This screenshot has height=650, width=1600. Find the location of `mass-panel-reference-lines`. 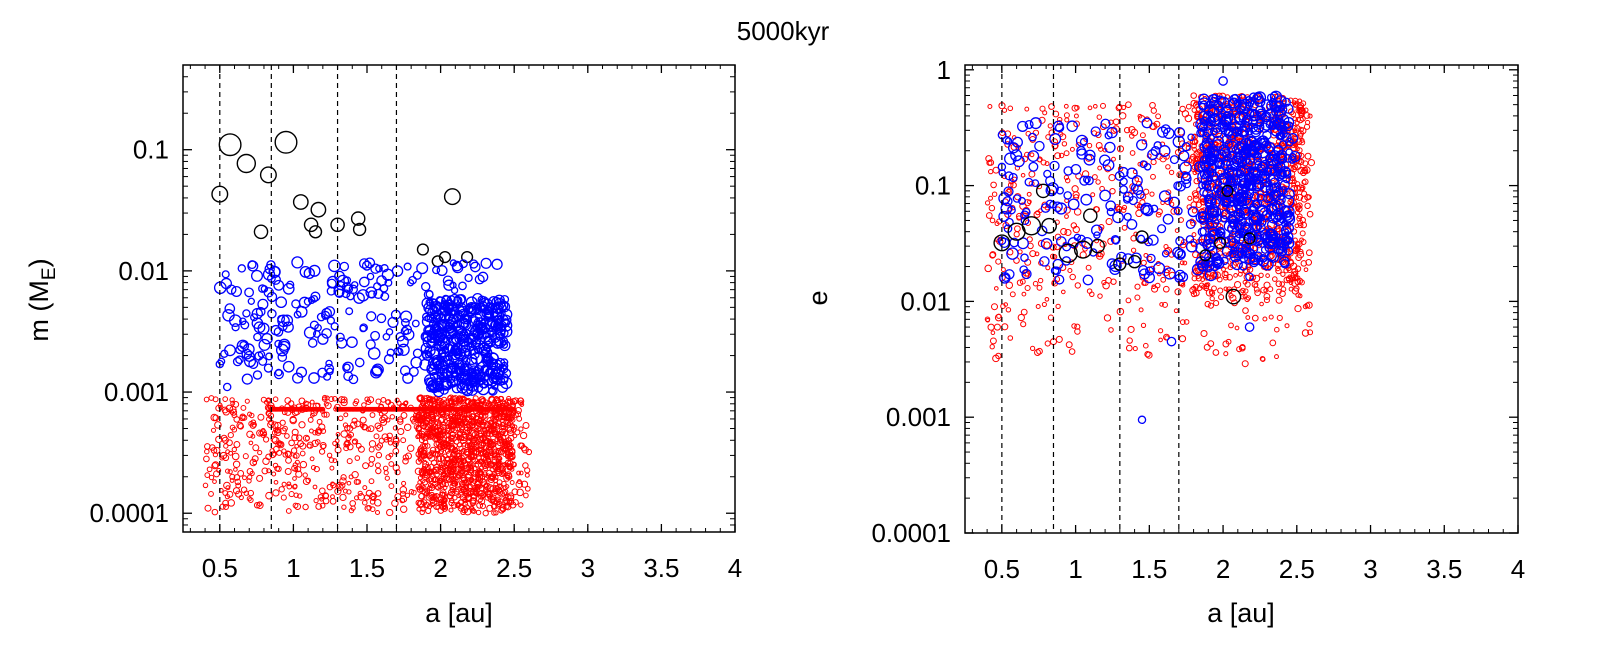

mass-panel-reference-lines is located at coordinates (308, 298).